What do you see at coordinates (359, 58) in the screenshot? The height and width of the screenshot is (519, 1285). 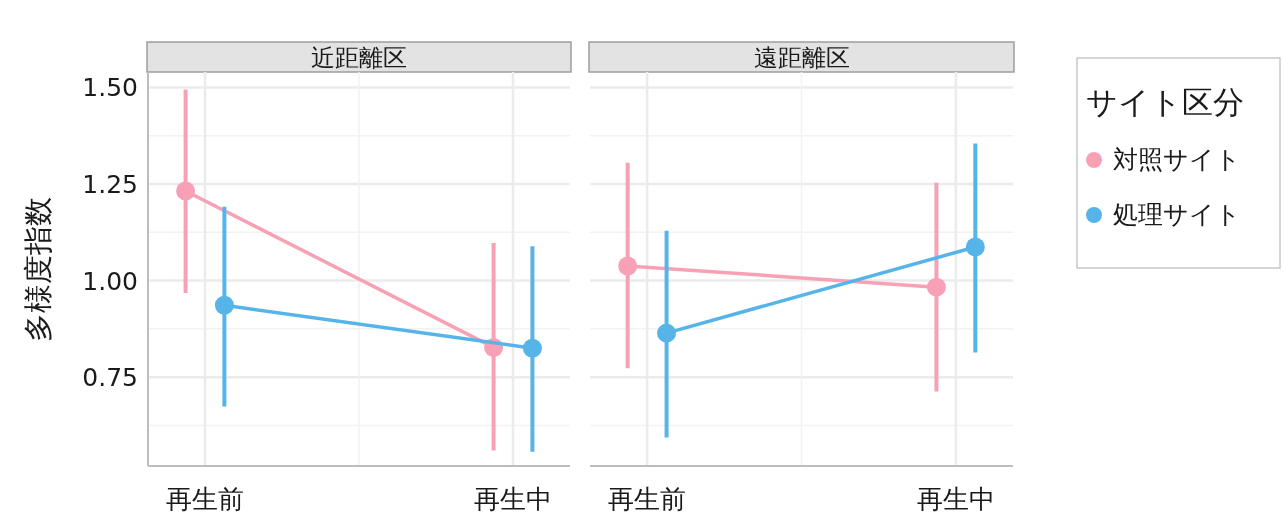 I see `chart-title: 近距離区` at bounding box center [359, 58].